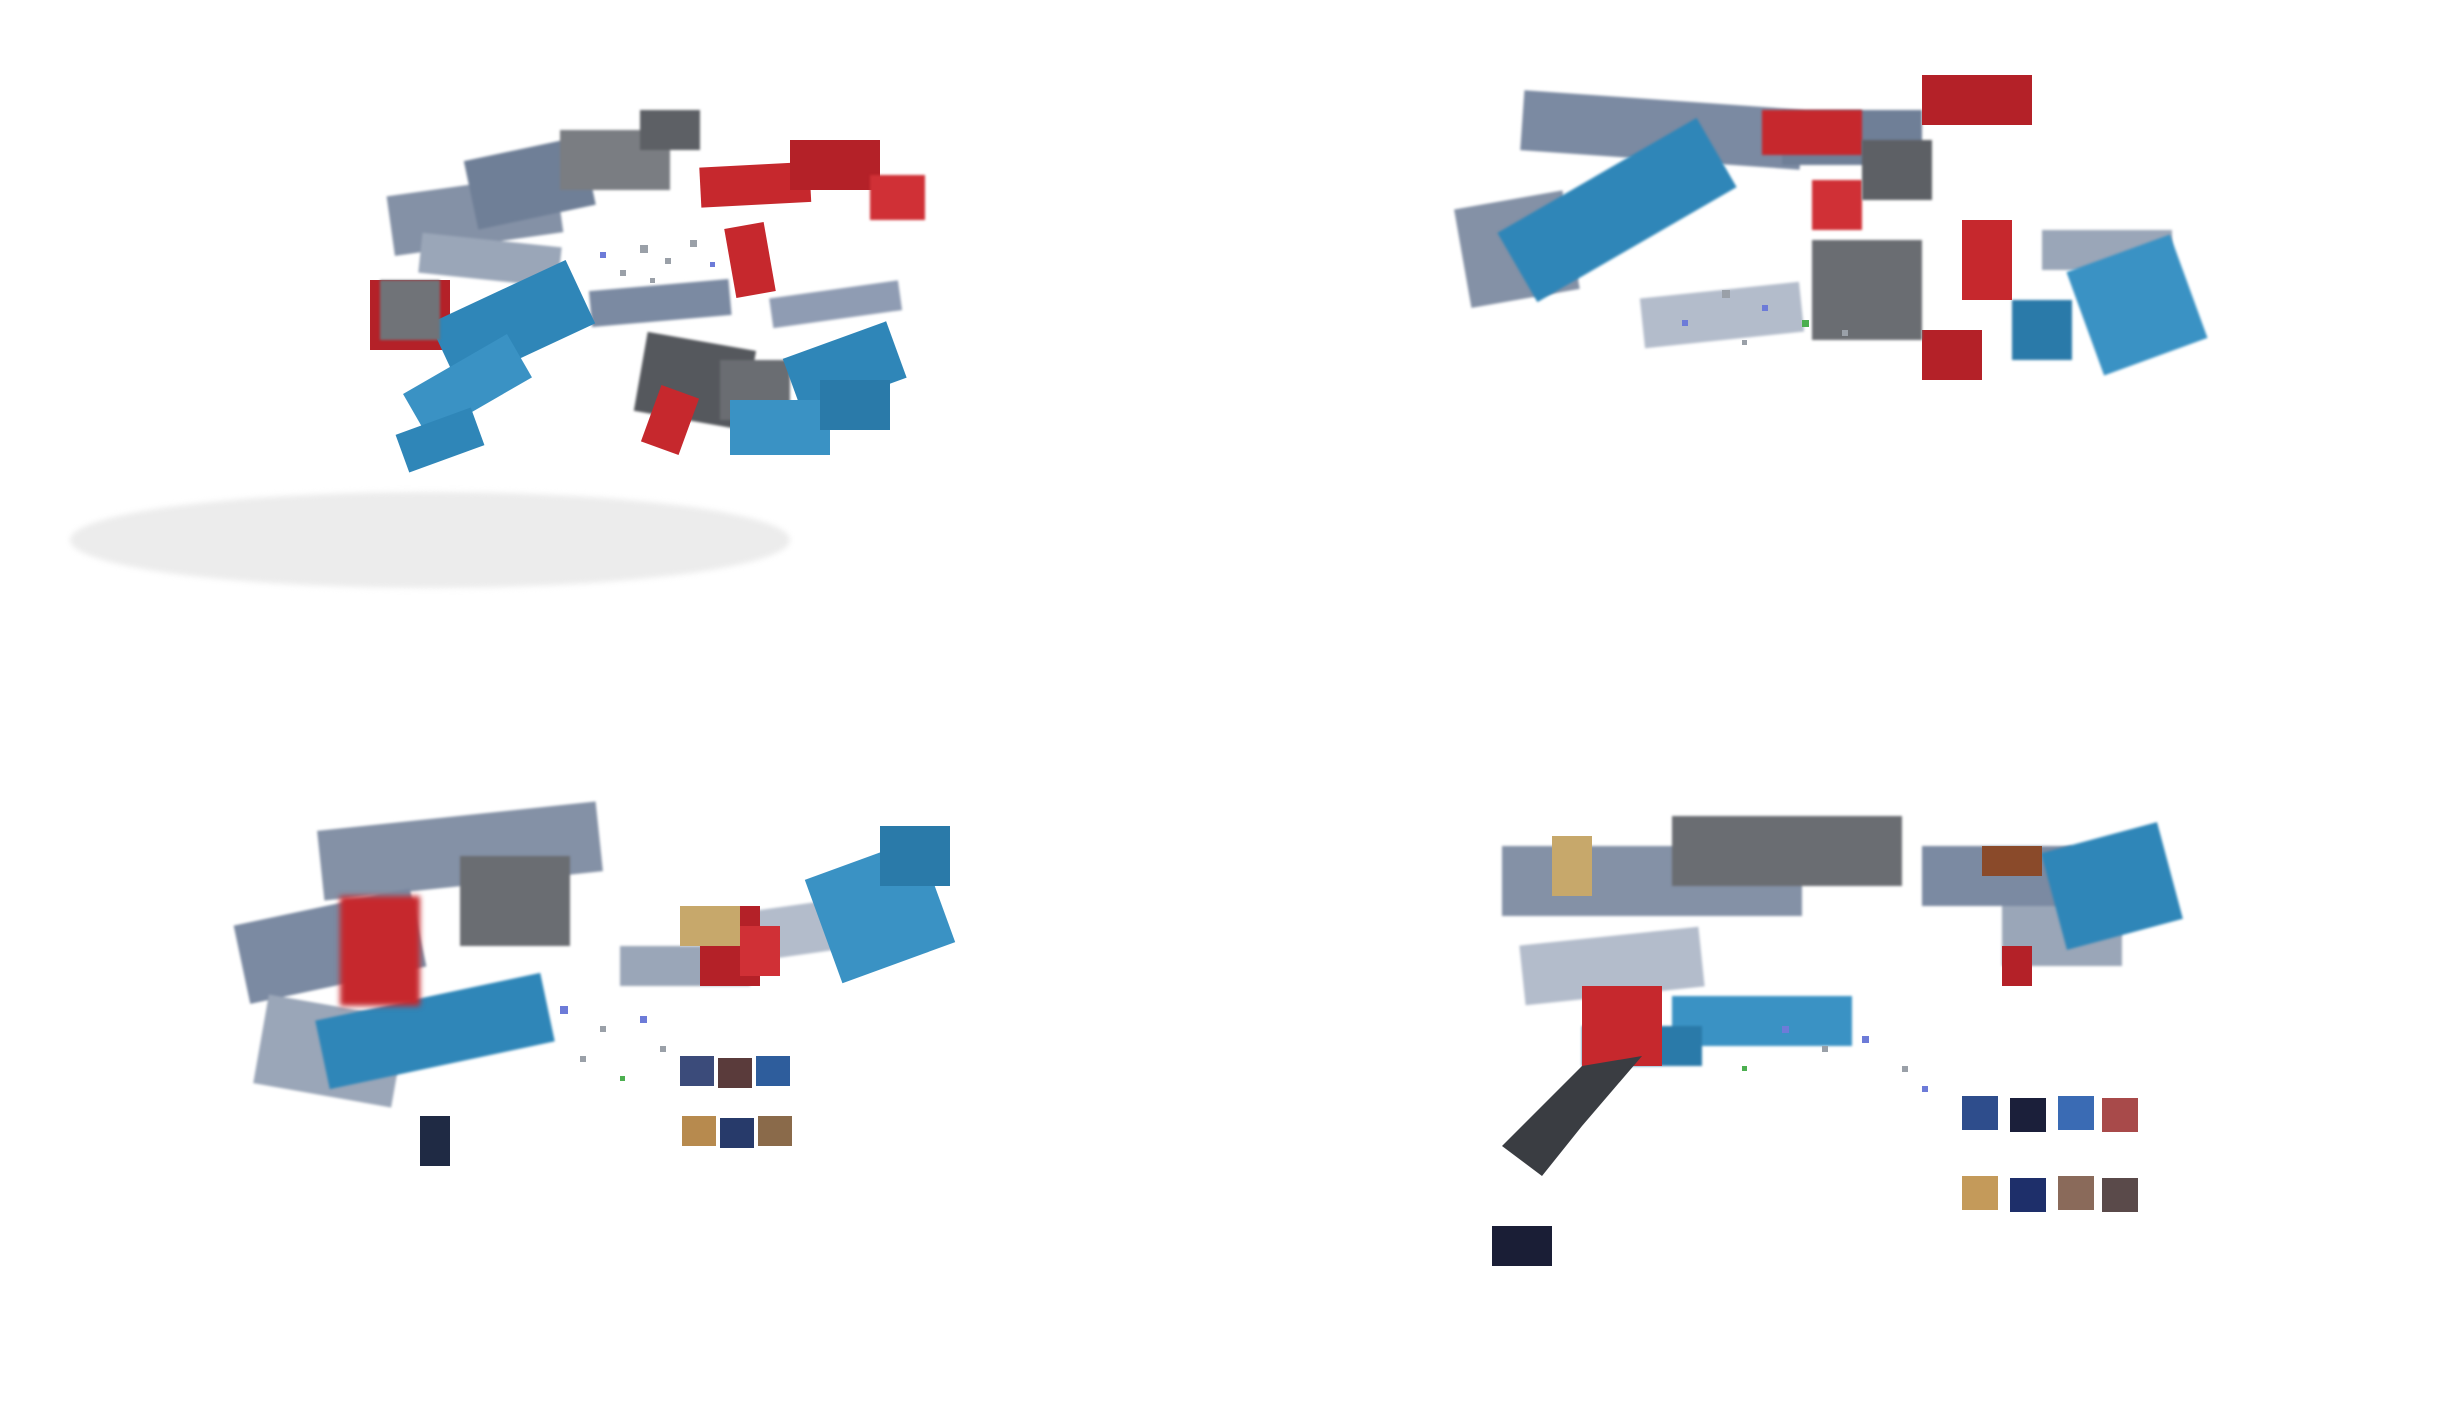 This screenshot has height=1412, width=2444. What do you see at coordinates (430, 540) in the screenshot?
I see `floor-shadow` at bounding box center [430, 540].